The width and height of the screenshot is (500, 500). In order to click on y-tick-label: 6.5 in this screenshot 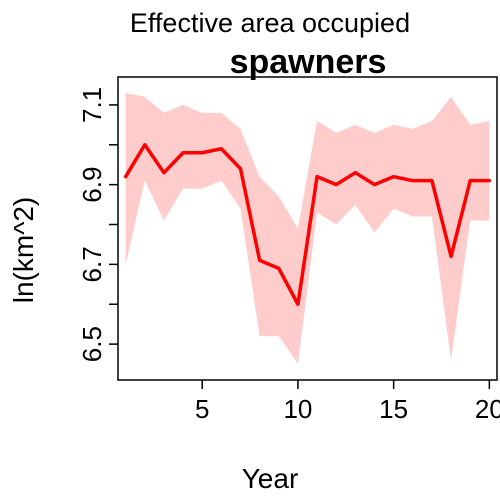, I will do `click(92, 344)`.